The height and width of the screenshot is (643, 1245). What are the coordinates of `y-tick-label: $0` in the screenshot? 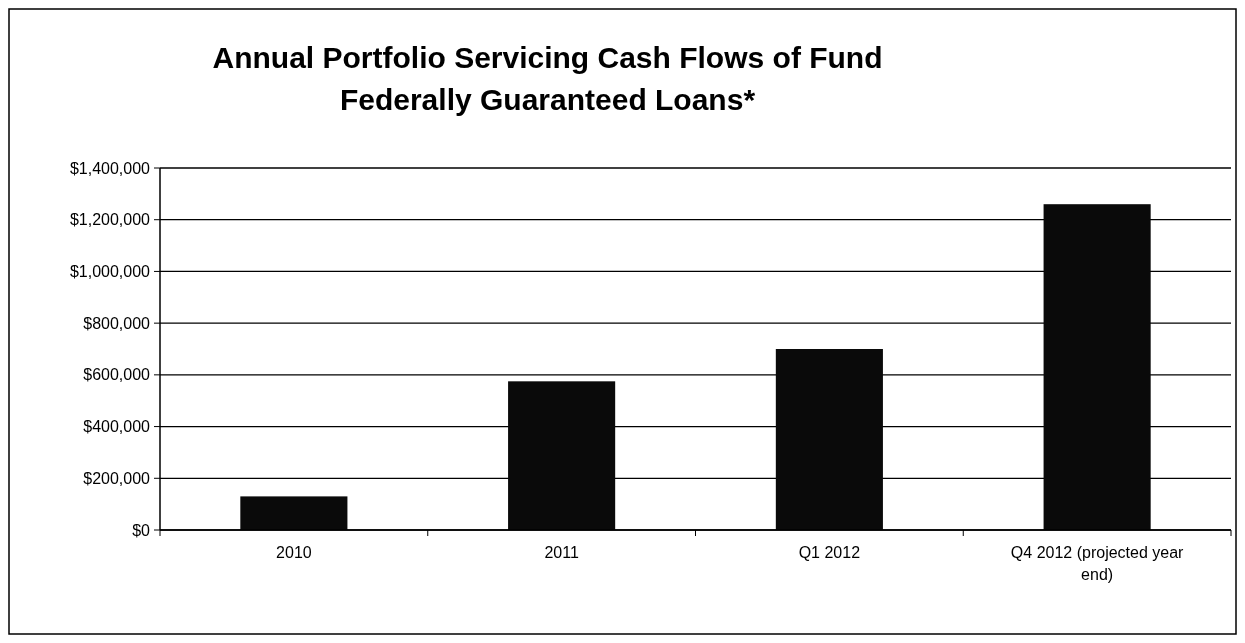 It's located at (141, 530).